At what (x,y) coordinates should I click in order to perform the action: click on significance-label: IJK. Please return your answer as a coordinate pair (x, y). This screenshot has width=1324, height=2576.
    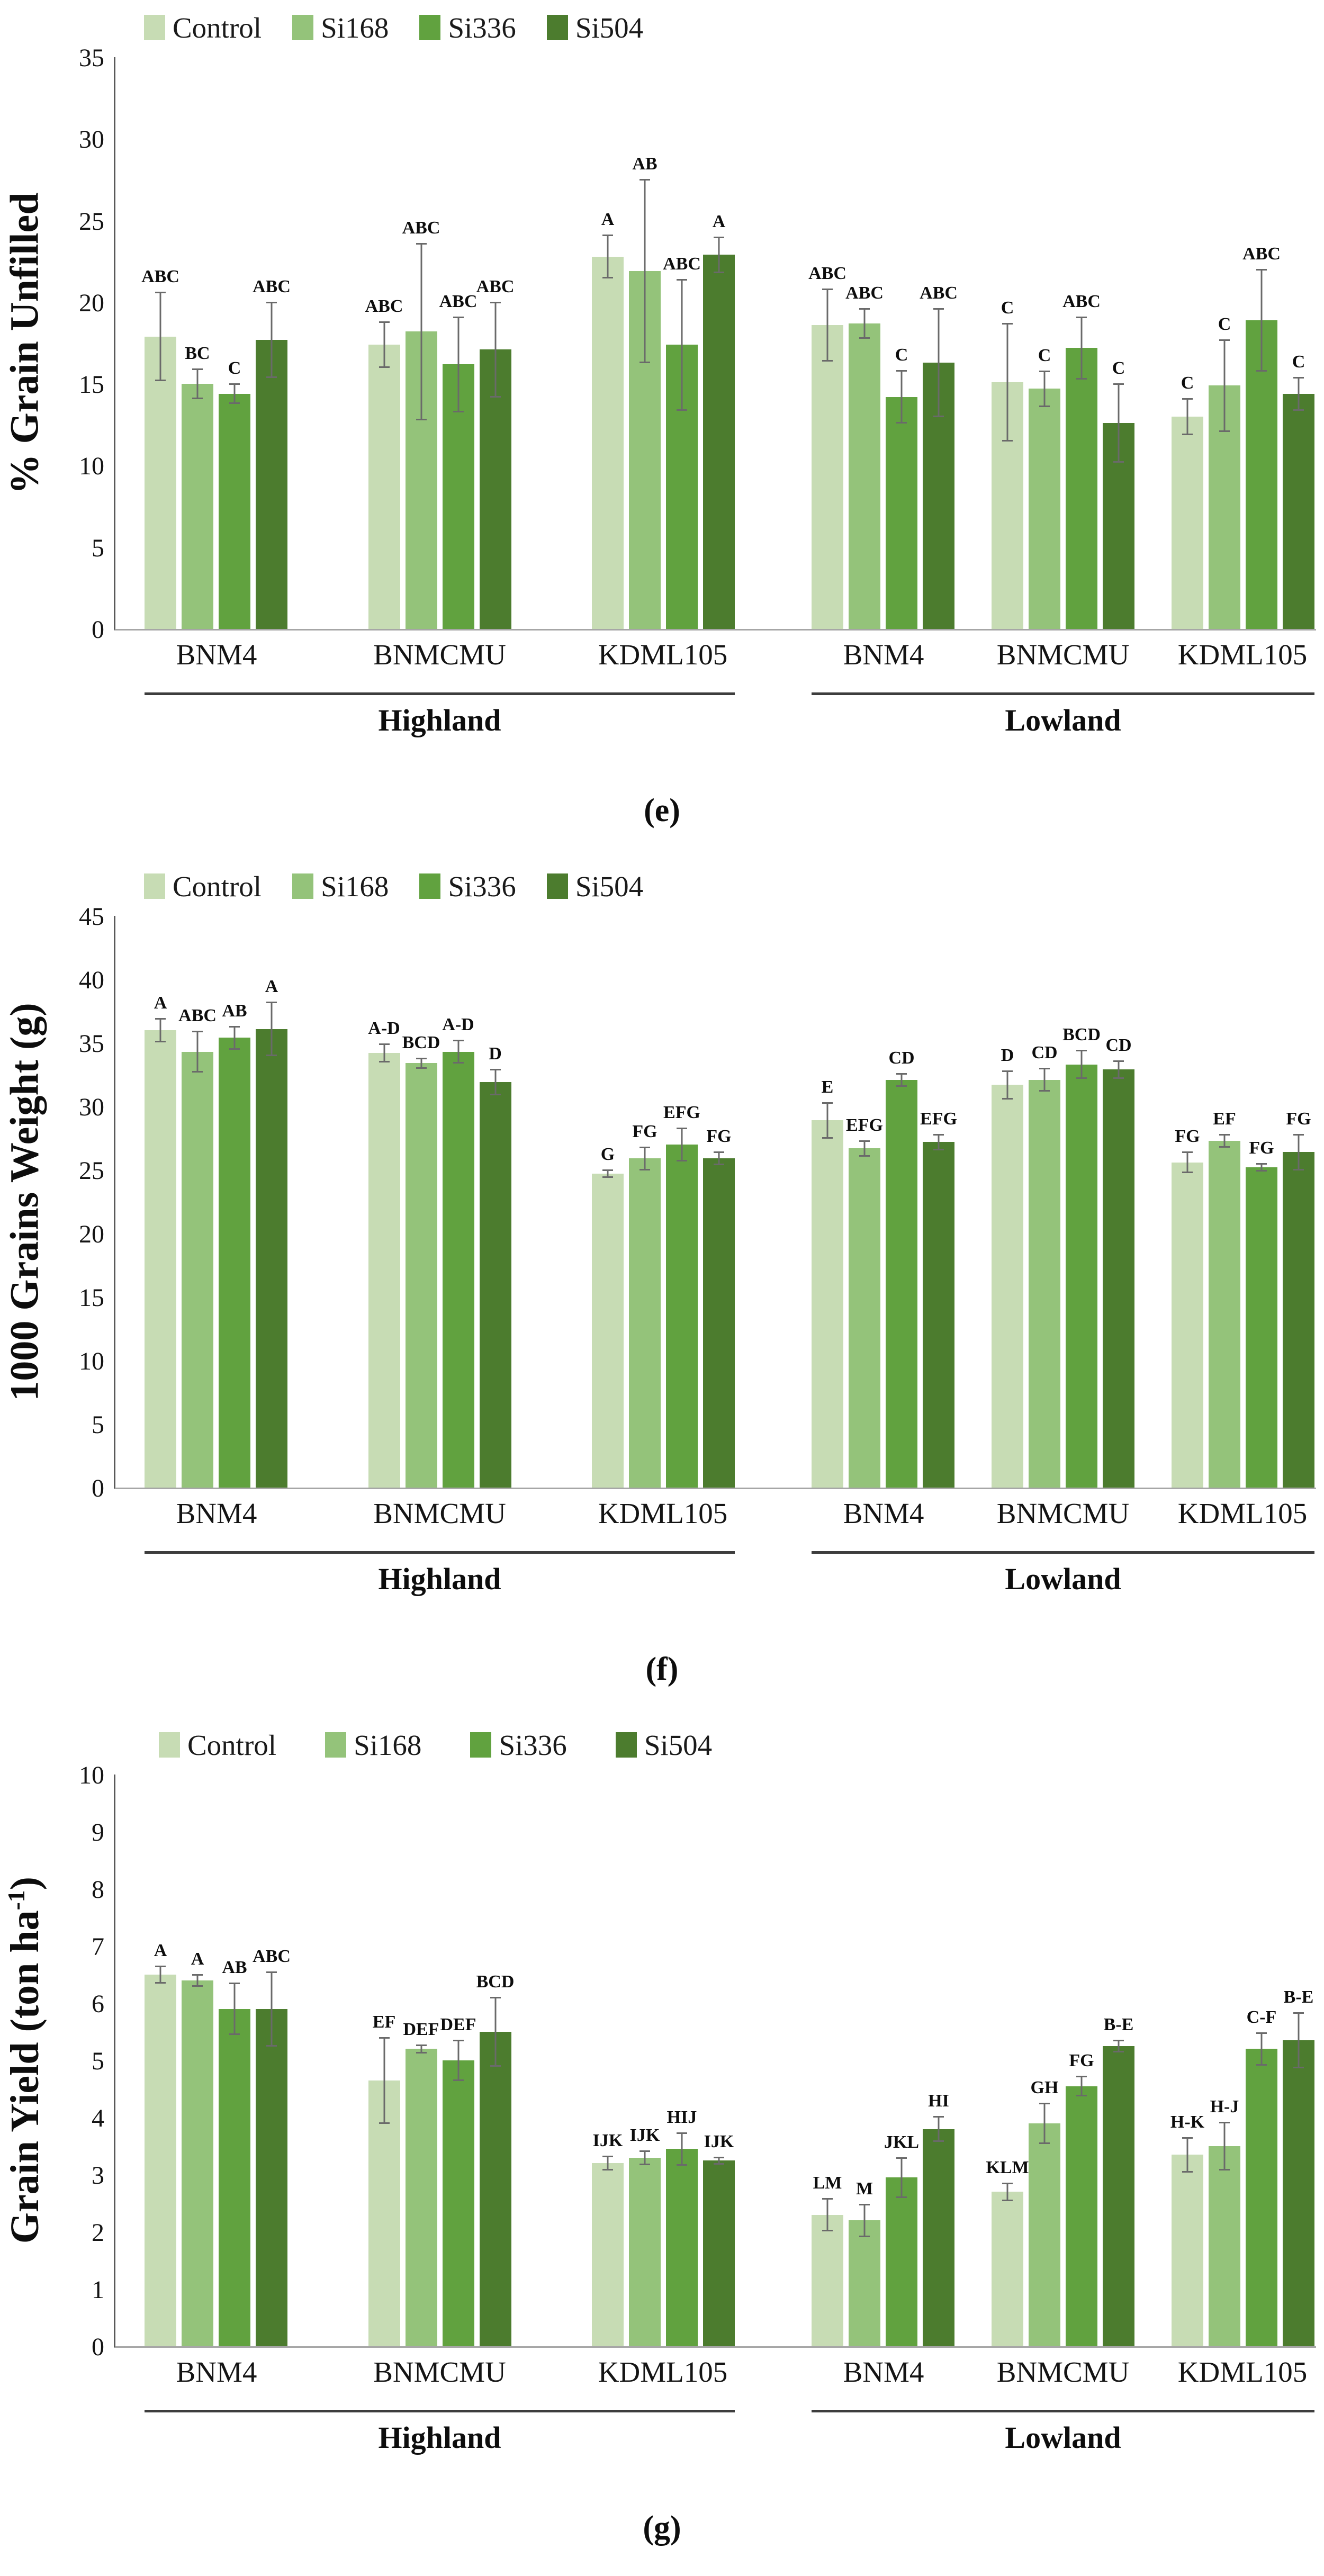
    Looking at the image, I should click on (608, 2141).